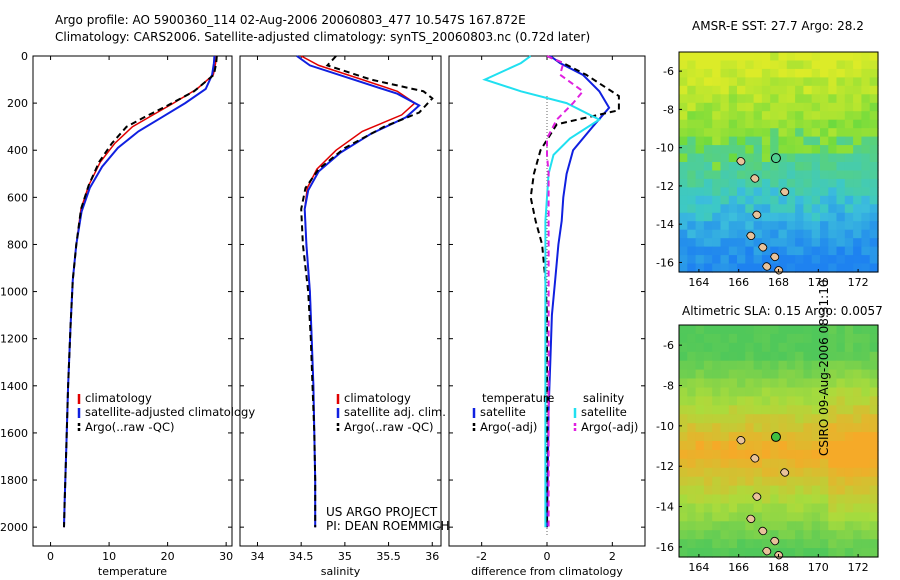 This screenshot has height=580, width=900. I want to click on map-y-tick-label: -8, so click(668, 386).